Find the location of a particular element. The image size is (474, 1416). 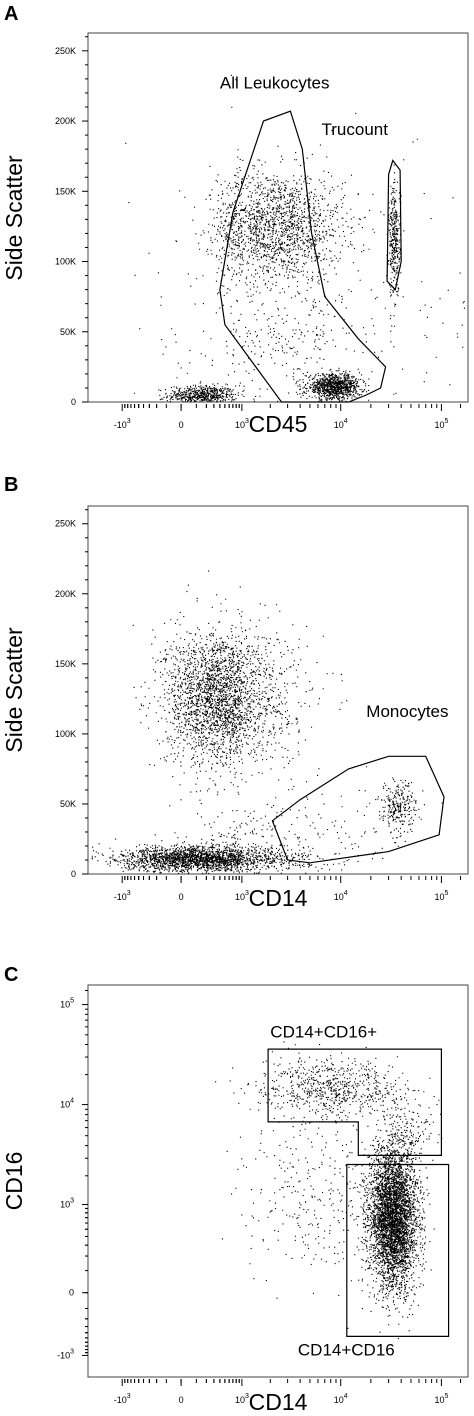

gate-label: Monocytes is located at coordinates (407, 711).